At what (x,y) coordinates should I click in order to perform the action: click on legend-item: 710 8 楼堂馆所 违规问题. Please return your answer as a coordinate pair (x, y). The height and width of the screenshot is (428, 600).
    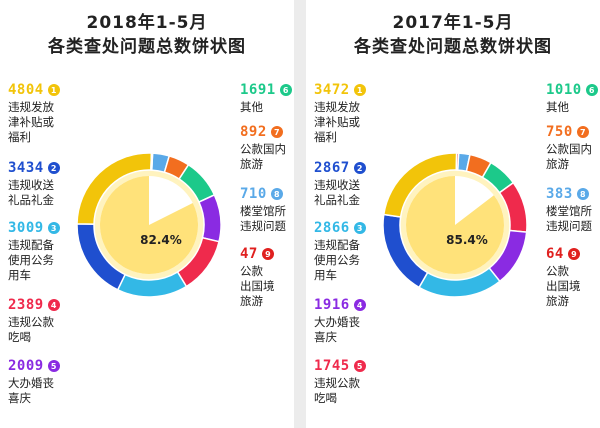
    Looking at the image, I should click on (271, 210).